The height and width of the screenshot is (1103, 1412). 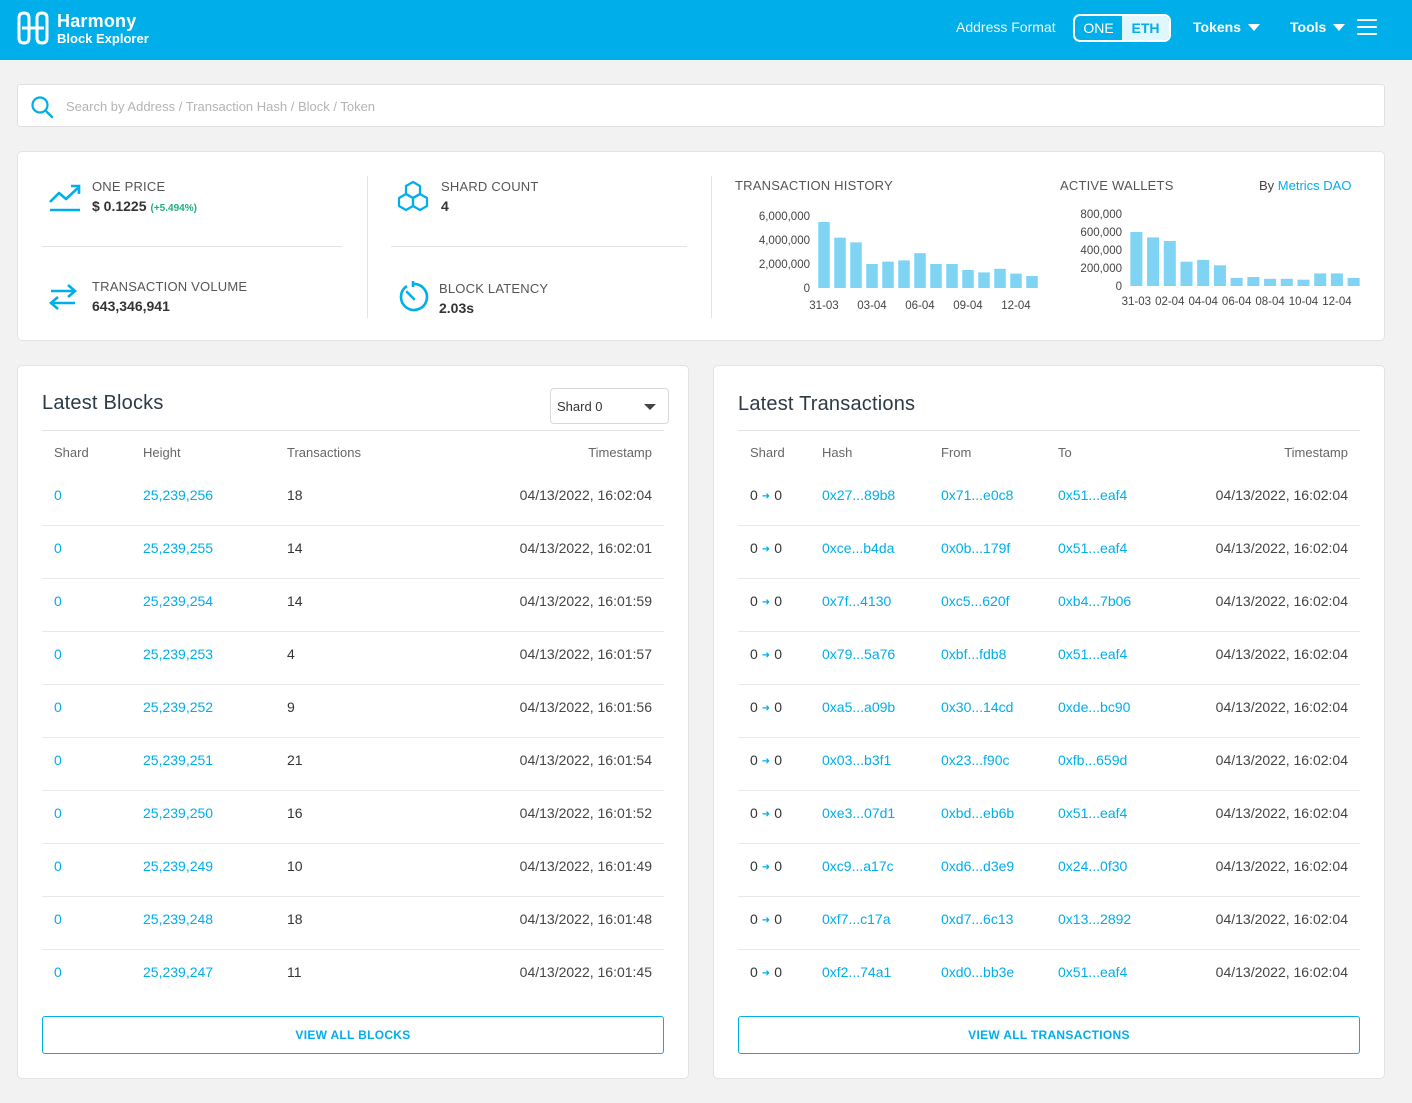 I want to click on tx-from-link: 0xbd...eb6b, so click(x=978, y=813).